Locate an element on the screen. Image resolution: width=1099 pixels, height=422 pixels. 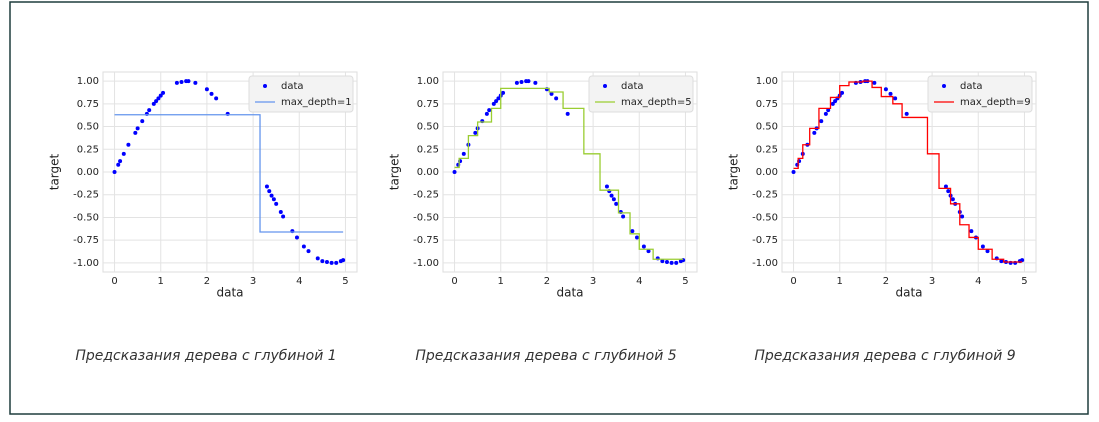
y-tick-label: 1.00 is located at coordinates (767, 81).